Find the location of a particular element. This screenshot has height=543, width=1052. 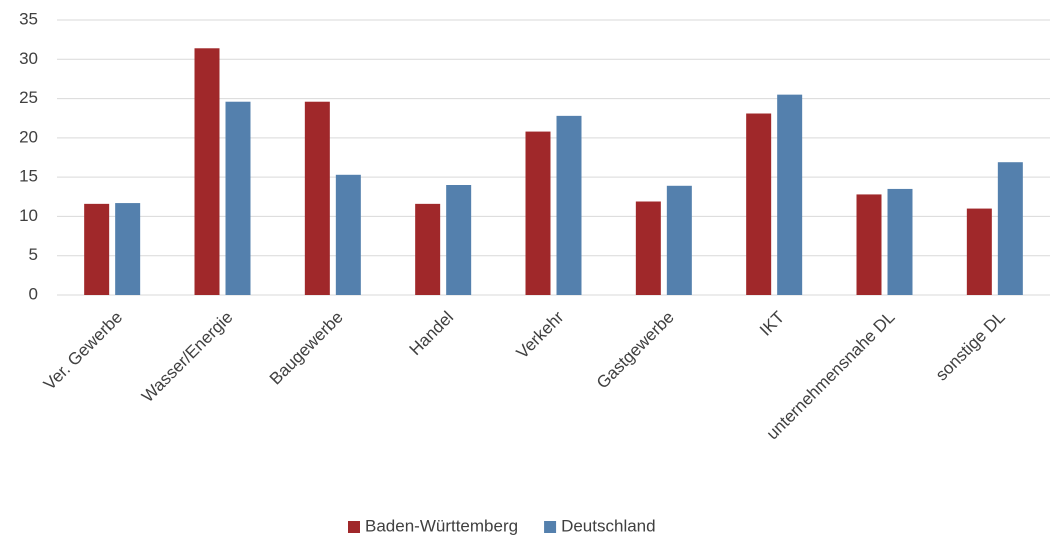

x-tick-label: Baugewerbe is located at coordinates (306, 348).